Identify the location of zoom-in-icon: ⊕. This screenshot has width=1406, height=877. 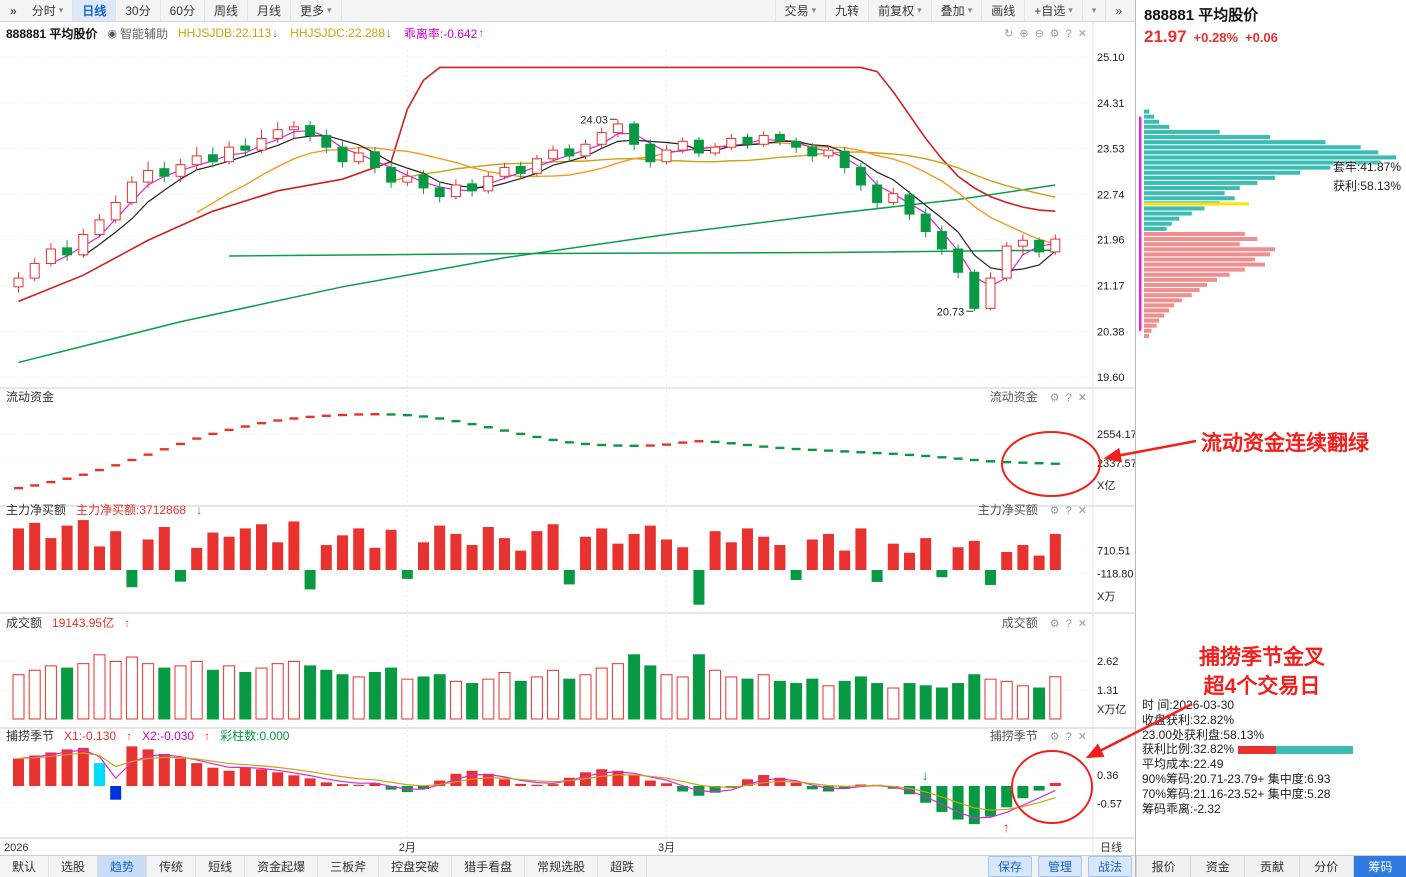
(1024, 34).